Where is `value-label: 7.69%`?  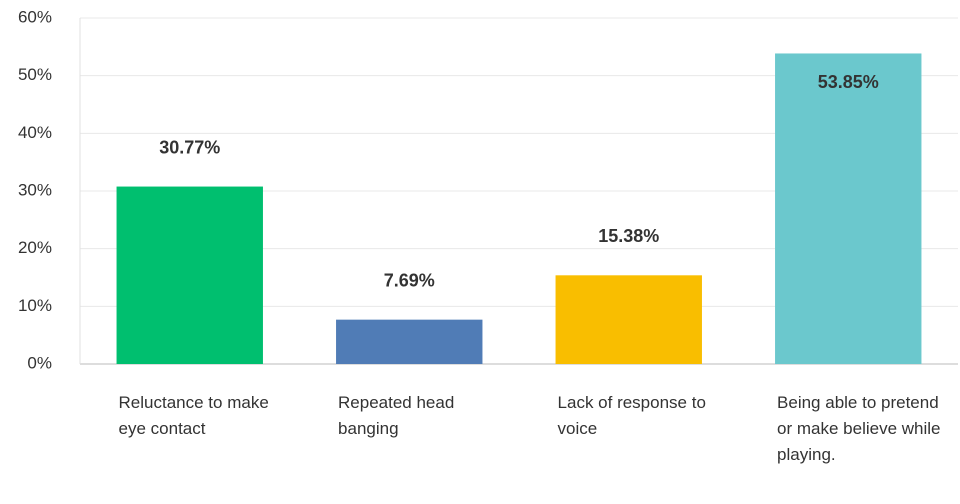
value-label: 7.69% is located at coordinates (409, 280).